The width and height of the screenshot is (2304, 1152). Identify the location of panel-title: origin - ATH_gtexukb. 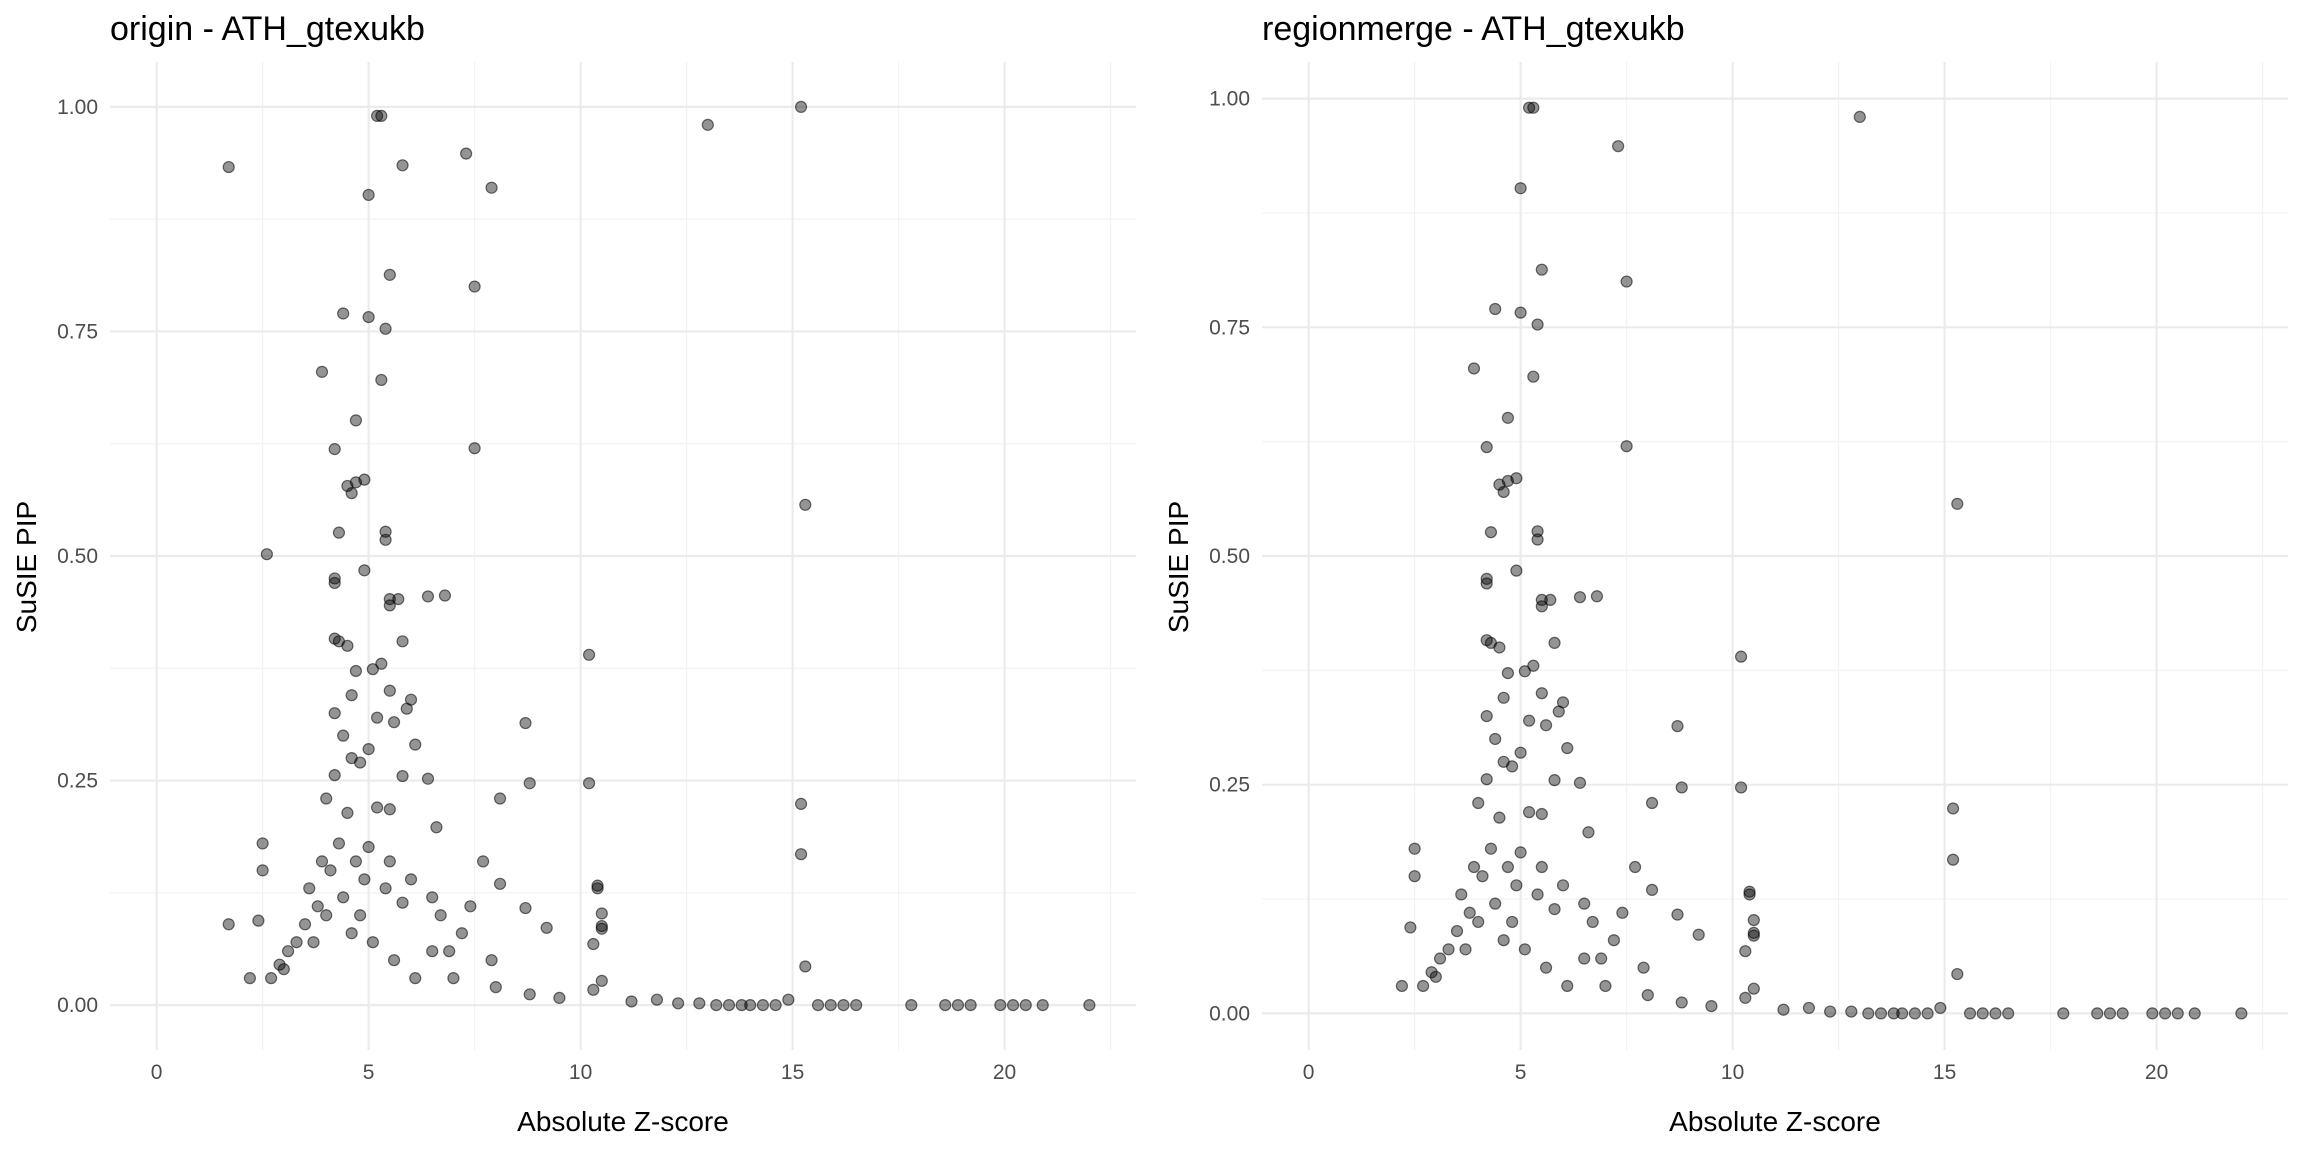
(267, 29).